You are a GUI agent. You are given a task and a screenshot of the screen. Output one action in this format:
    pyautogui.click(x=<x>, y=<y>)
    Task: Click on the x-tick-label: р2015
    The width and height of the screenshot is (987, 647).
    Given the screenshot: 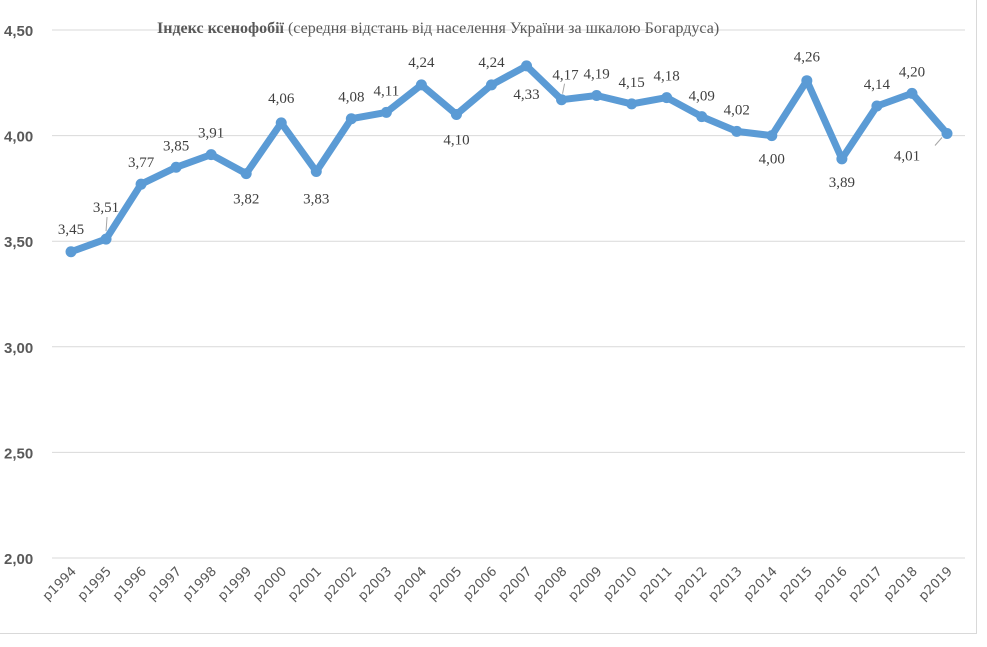 What is the action you would take?
    pyautogui.click(x=796, y=584)
    